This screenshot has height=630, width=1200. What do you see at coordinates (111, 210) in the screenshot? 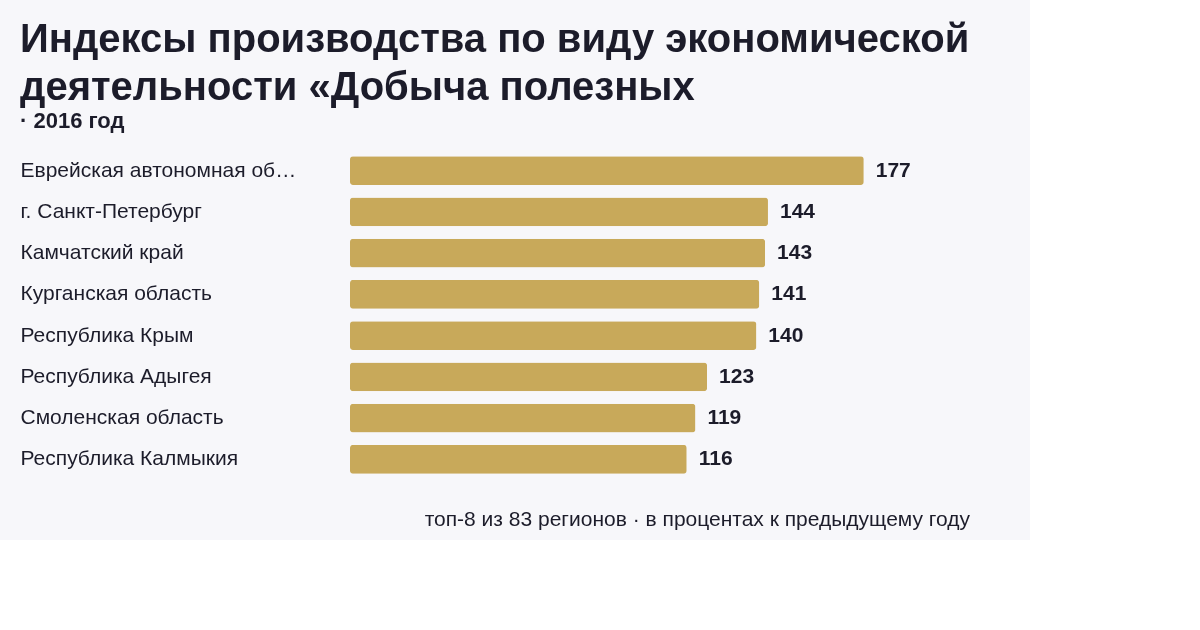
I see `y-tick-label: г. Санкт-Петербург` at bounding box center [111, 210].